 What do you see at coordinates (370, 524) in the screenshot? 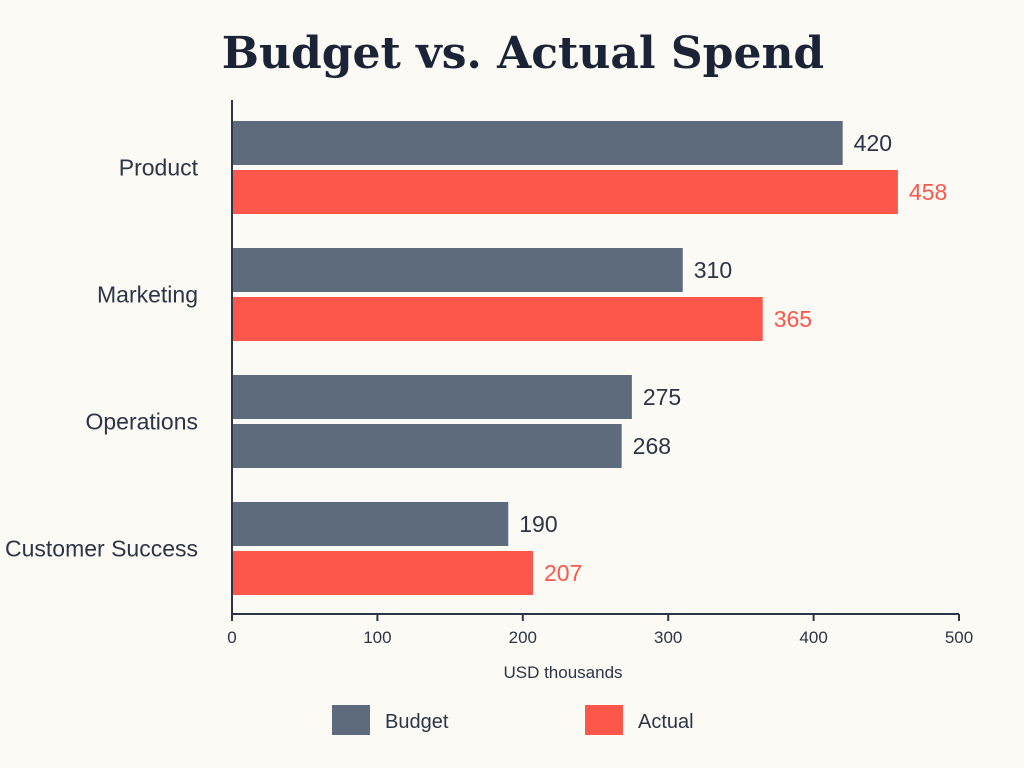
I see `bar-budget-customer-success` at bounding box center [370, 524].